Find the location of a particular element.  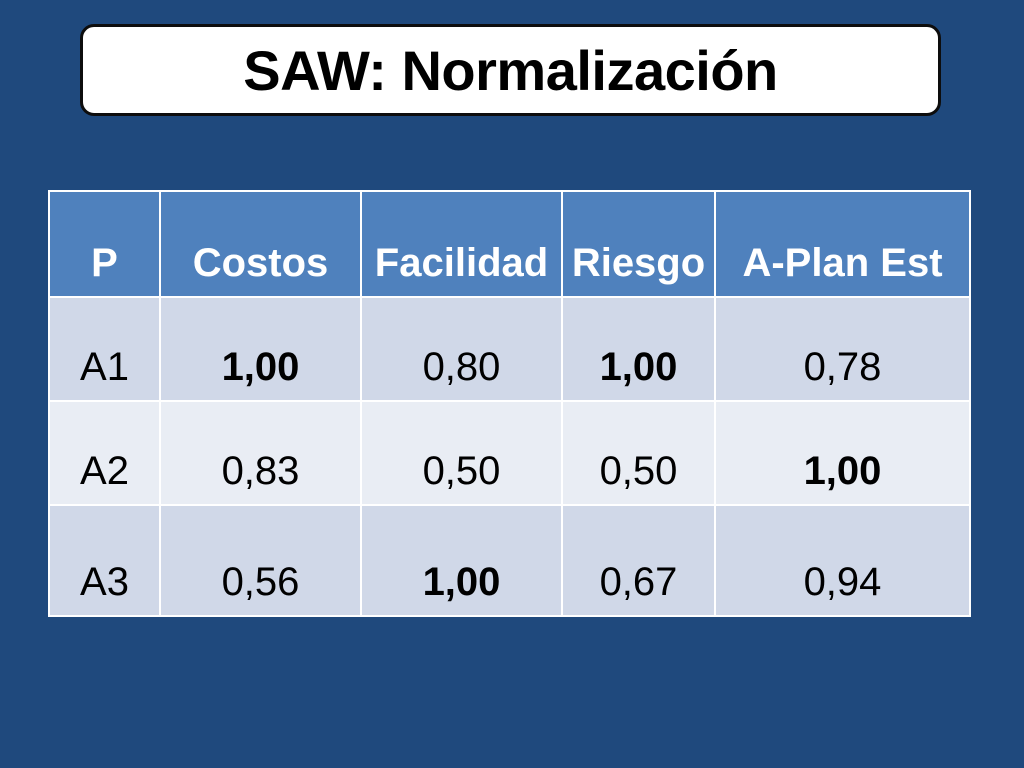

table-cell: 0,94 is located at coordinates (842, 560).